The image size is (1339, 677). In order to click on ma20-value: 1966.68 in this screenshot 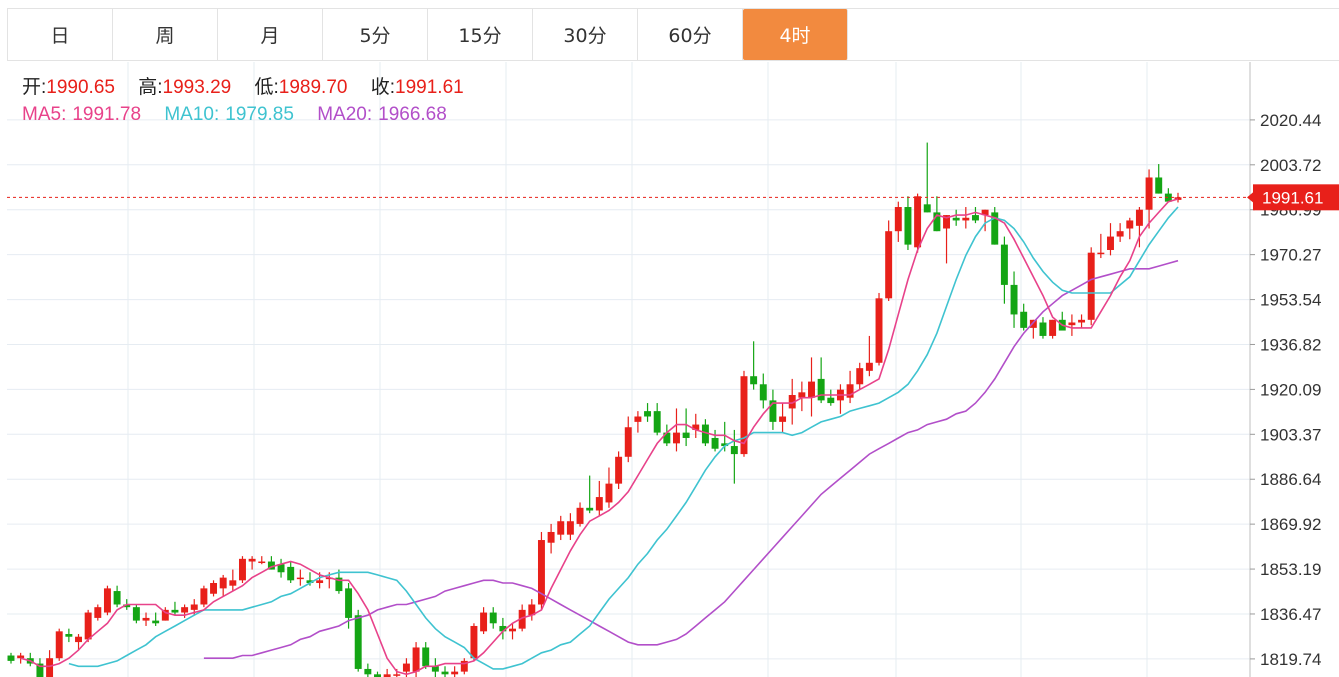, I will do `click(412, 114)`.